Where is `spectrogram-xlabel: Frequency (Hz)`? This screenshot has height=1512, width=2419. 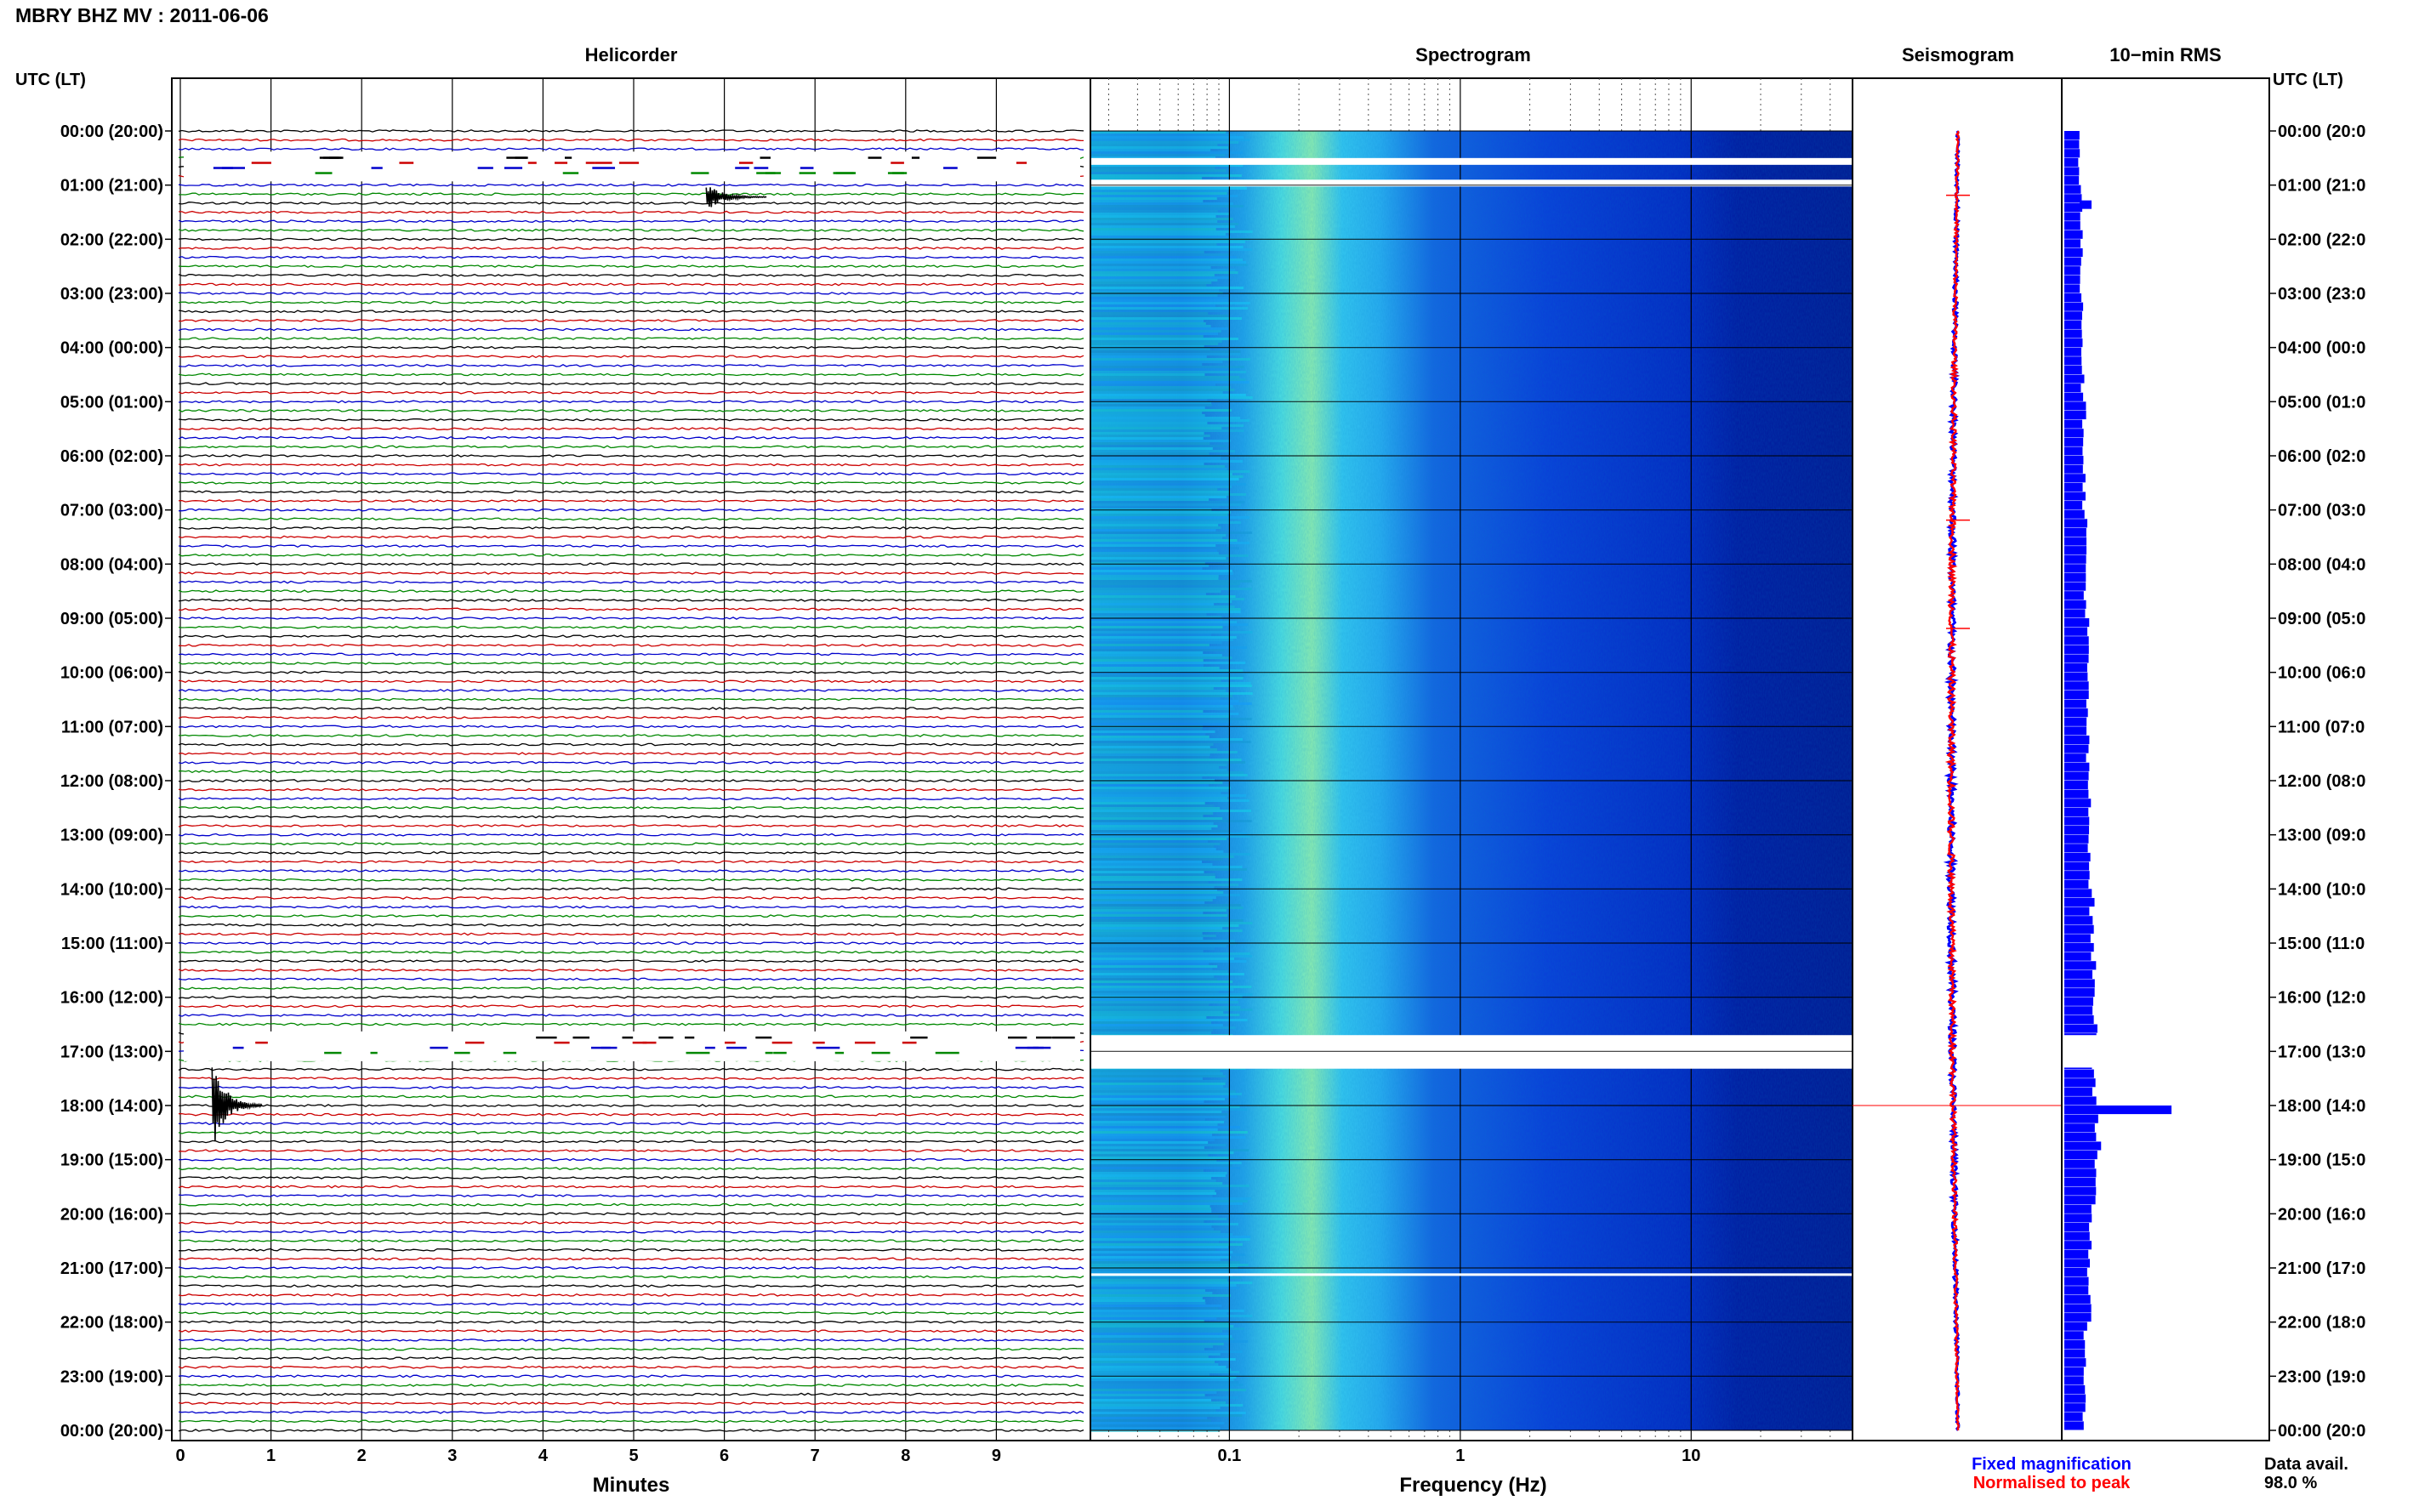 spectrogram-xlabel: Frequency (Hz) is located at coordinates (1472, 1485).